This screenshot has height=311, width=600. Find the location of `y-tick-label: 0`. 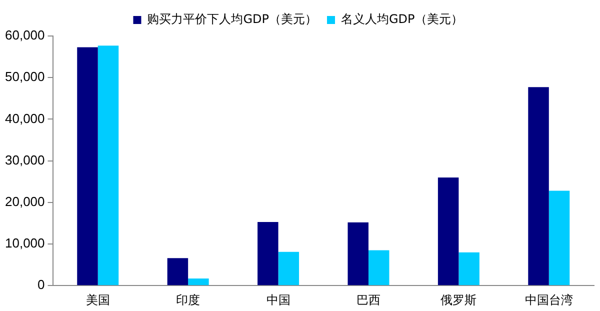

y-tick-label: 0 is located at coordinates (41, 284).